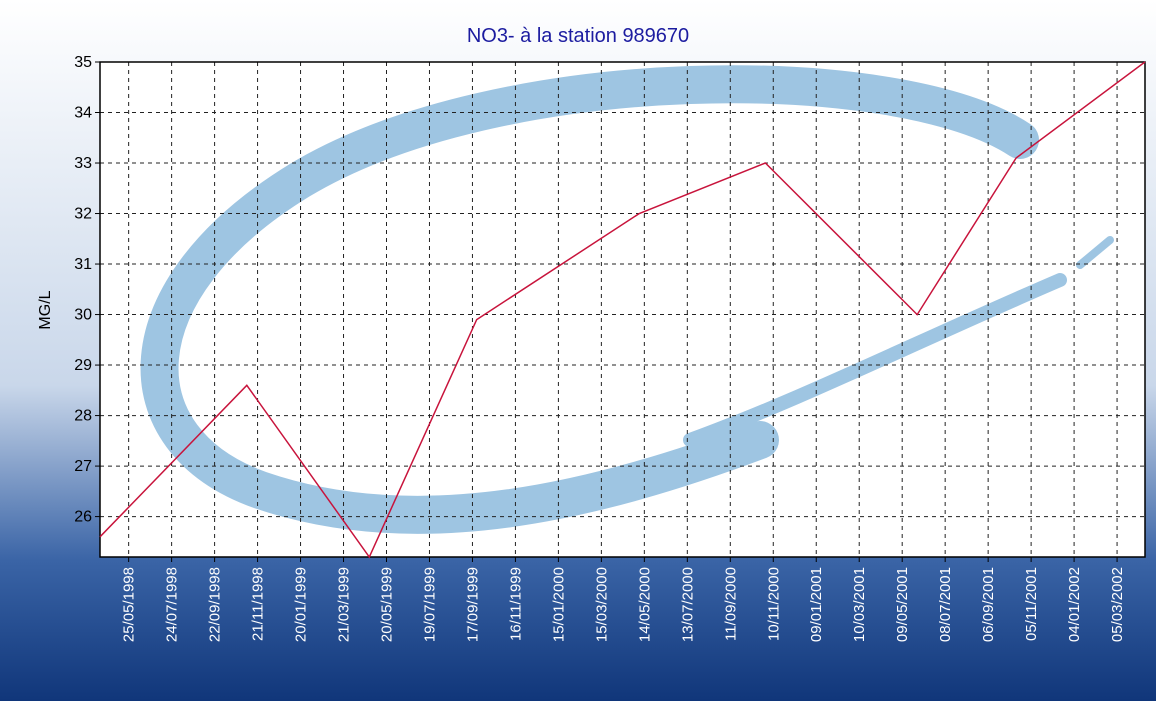 This screenshot has width=1156, height=706. What do you see at coordinates (83, 62) in the screenshot?
I see `y-tick-label: 35` at bounding box center [83, 62].